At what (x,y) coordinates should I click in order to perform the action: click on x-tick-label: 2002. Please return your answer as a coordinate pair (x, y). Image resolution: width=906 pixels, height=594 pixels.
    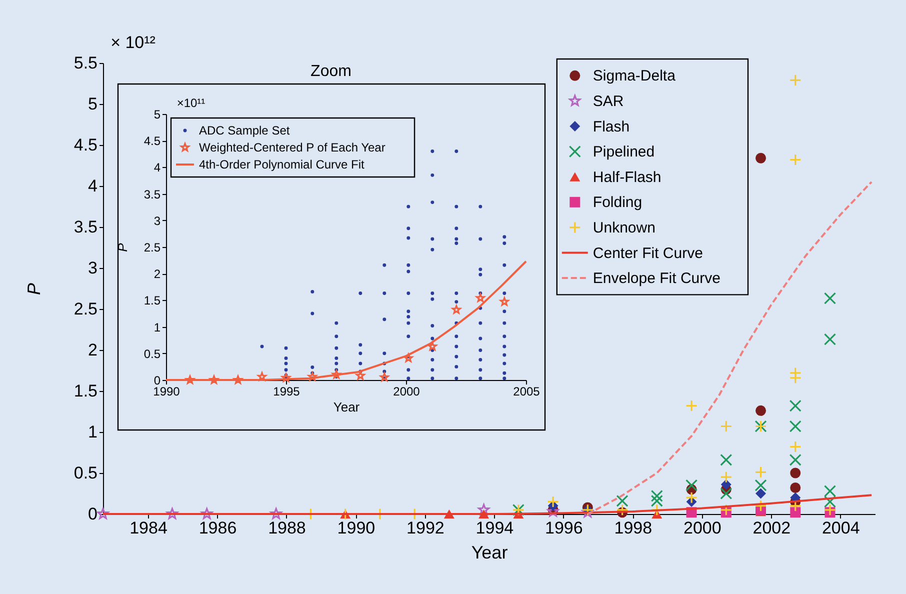
    Looking at the image, I should click on (771, 528).